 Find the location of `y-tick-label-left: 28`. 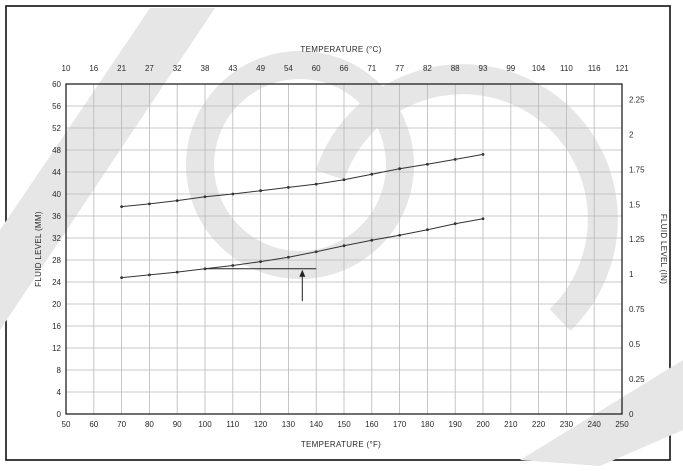

y-tick-label-left: 28 is located at coordinates (56, 260).